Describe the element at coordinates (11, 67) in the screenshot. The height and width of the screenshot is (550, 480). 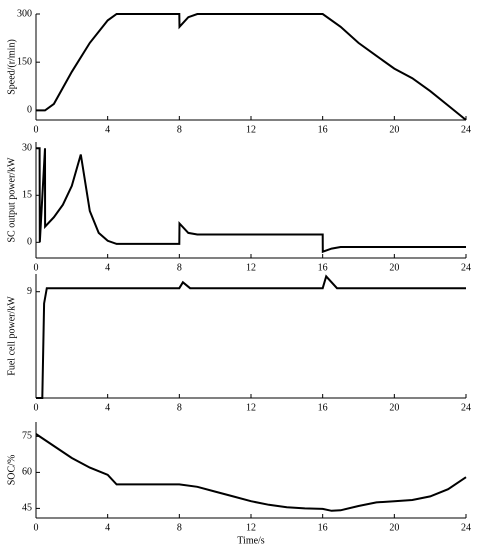
I see `y-axis-label: Speed/(r/min)` at that location.